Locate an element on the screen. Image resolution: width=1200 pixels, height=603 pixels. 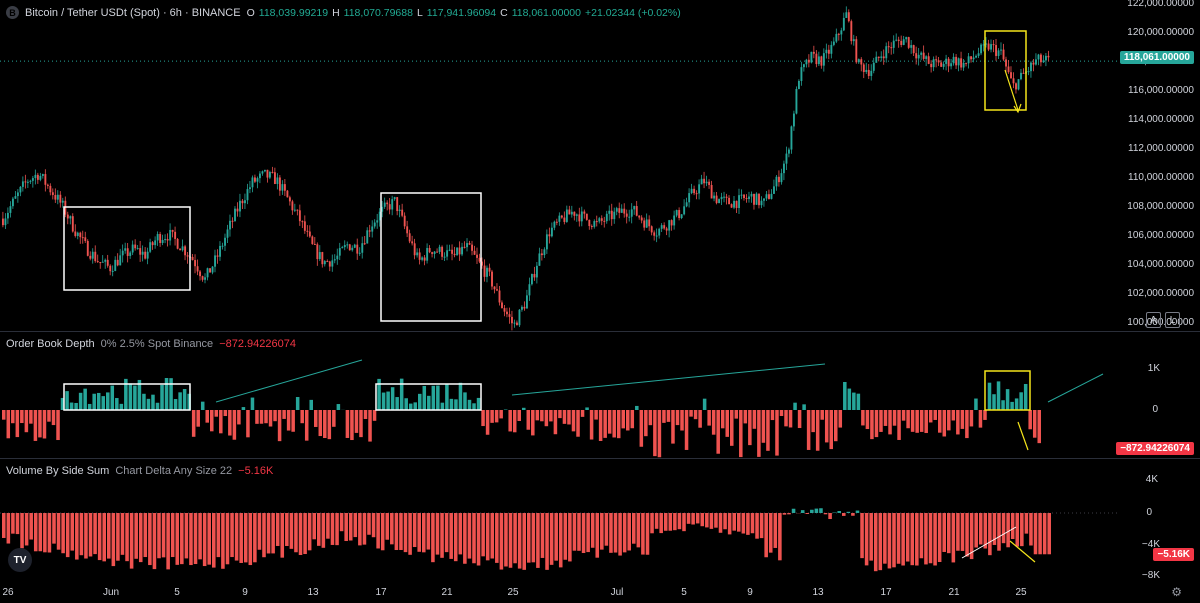
settings-gear-icon: ⚙ is located at coordinates (1176, 592).